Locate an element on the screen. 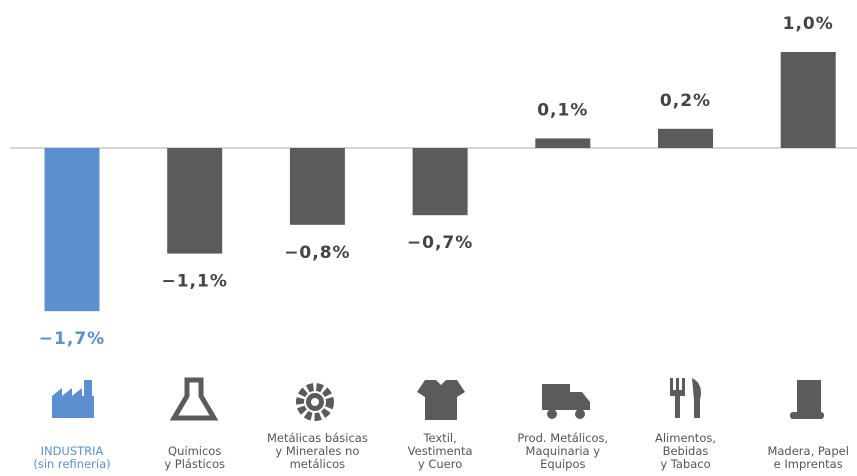 This screenshot has width=857, height=476. icon-factory is located at coordinates (73, 399).